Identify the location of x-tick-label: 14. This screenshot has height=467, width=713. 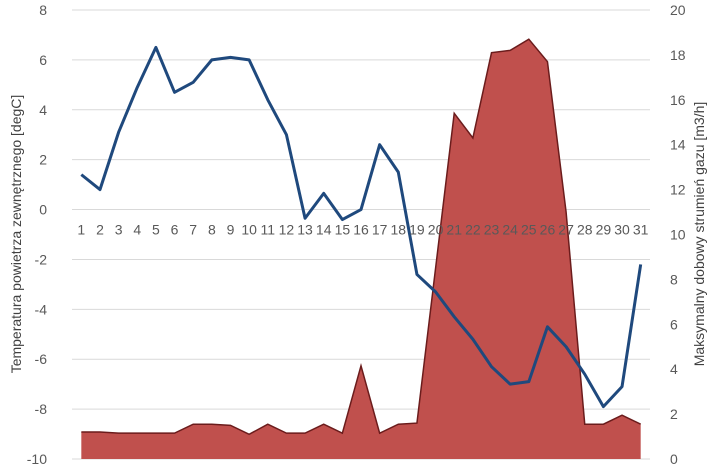
(324, 230).